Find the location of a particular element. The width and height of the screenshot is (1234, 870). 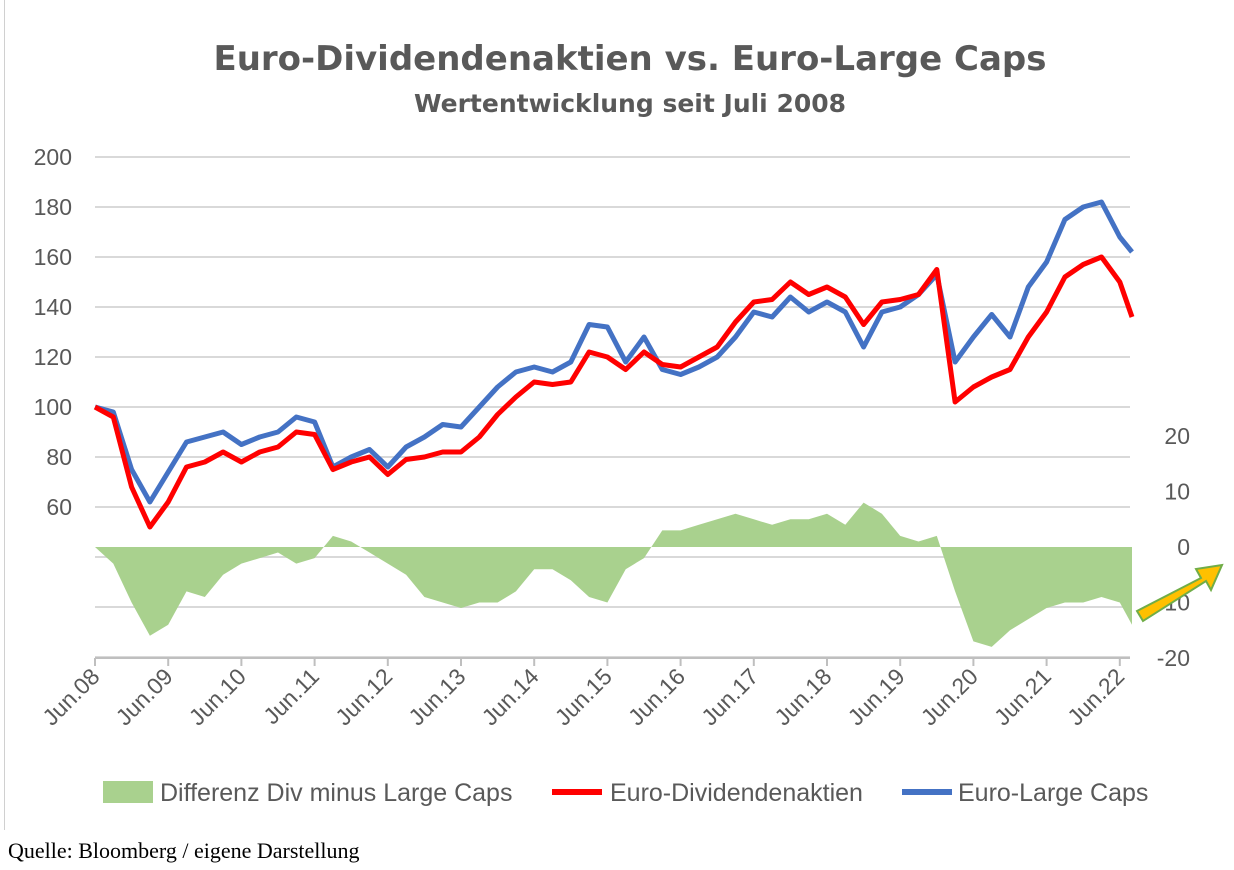

x-tick-label: Jun.16 is located at coordinates (656, 696).